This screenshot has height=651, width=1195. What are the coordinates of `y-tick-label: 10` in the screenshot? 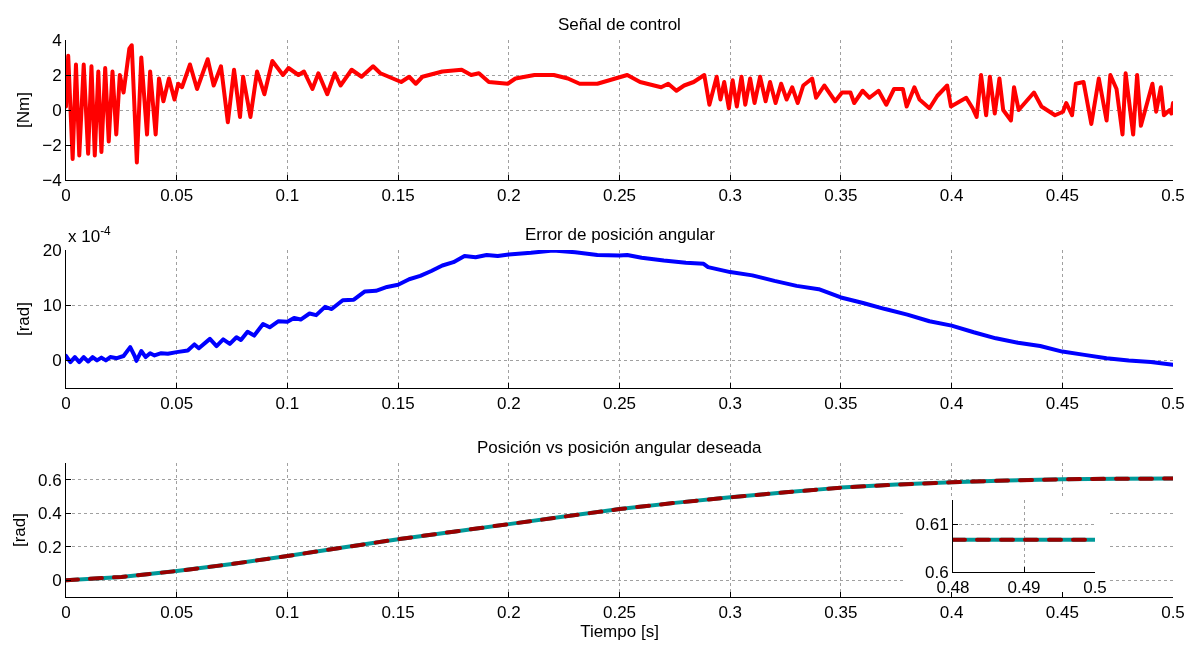 It's located at (52, 306).